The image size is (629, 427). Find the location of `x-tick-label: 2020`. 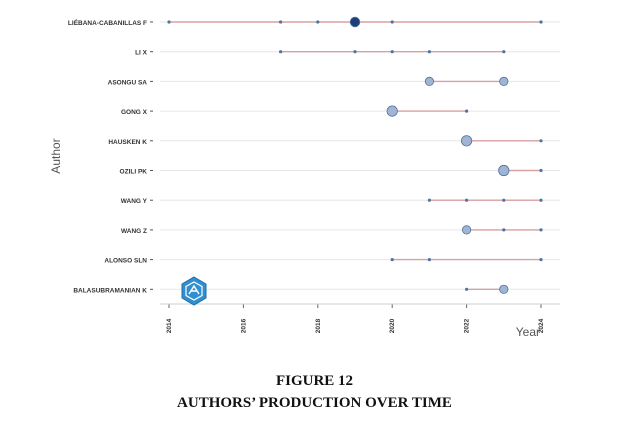

x-tick-label: 2020 is located at coordinates (392, 325).